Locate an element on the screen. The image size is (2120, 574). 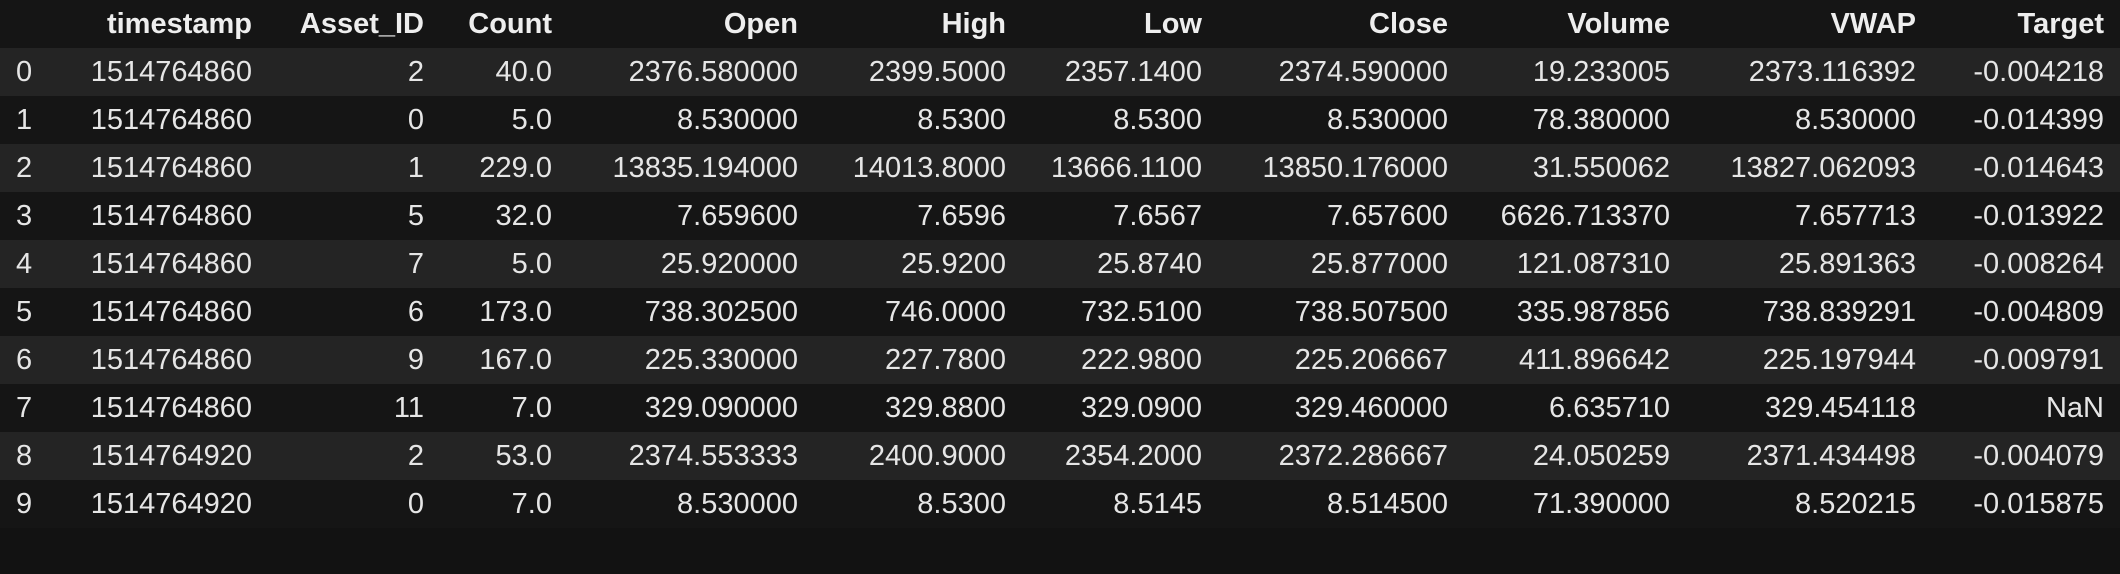
table-cell: 2374.553333 is located at coordinates (713, 455).